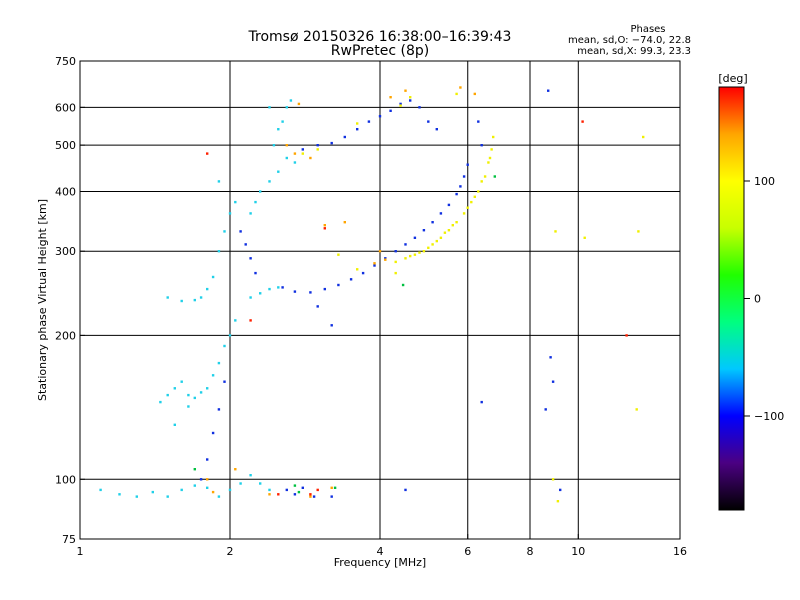 This screenshot has height=600, width=800. I want to click on chart-title: Tromsø 20150326 16:38:00–16:39:43, so click(380, 37).